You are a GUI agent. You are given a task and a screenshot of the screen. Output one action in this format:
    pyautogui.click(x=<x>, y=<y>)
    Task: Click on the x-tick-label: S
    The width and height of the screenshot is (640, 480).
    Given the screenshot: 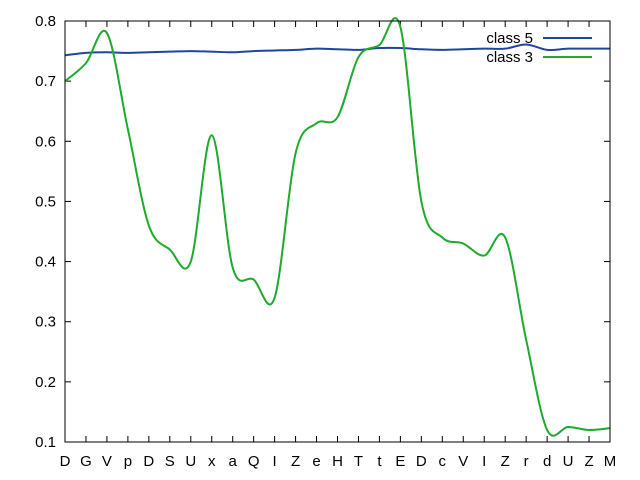 What is the action you would take?
    pyautogui.click(x=170, y=461)
    